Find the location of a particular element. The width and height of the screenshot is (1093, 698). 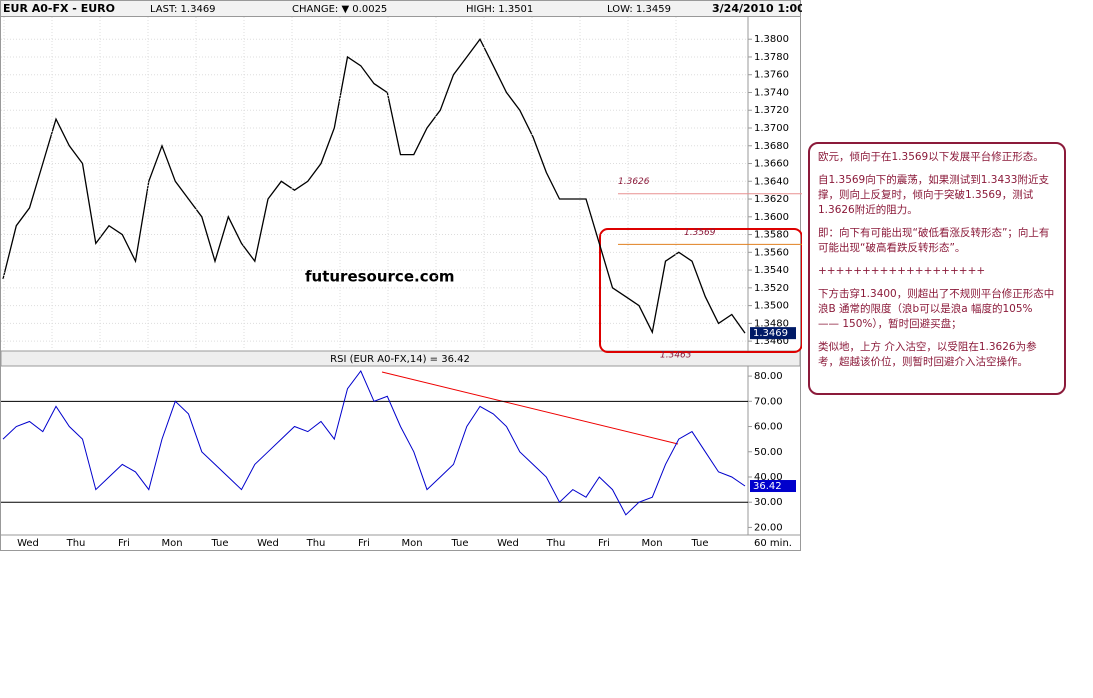

watermark: futuresource.com is located at coordinates (380, 277).